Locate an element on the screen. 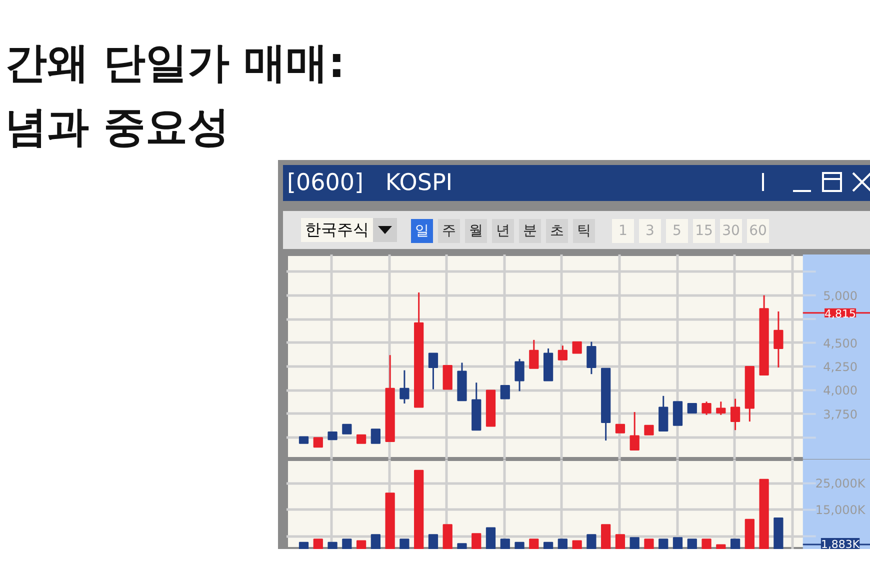 The image size is (870, 570). text: 초 is located at coordinates (557, 231).